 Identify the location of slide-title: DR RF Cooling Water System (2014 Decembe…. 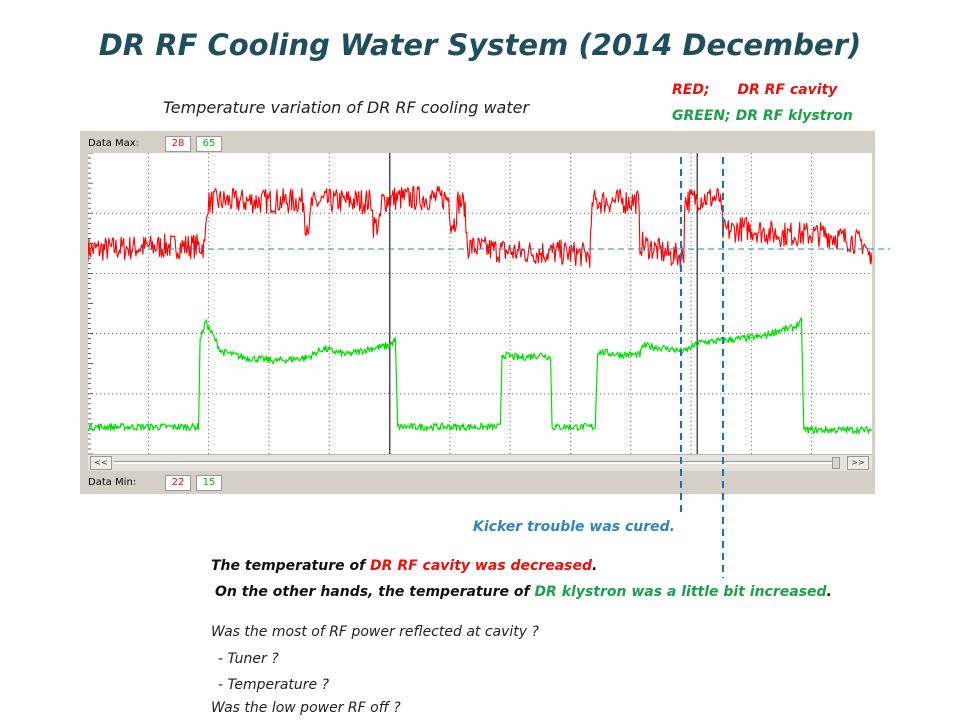
(480, 45).